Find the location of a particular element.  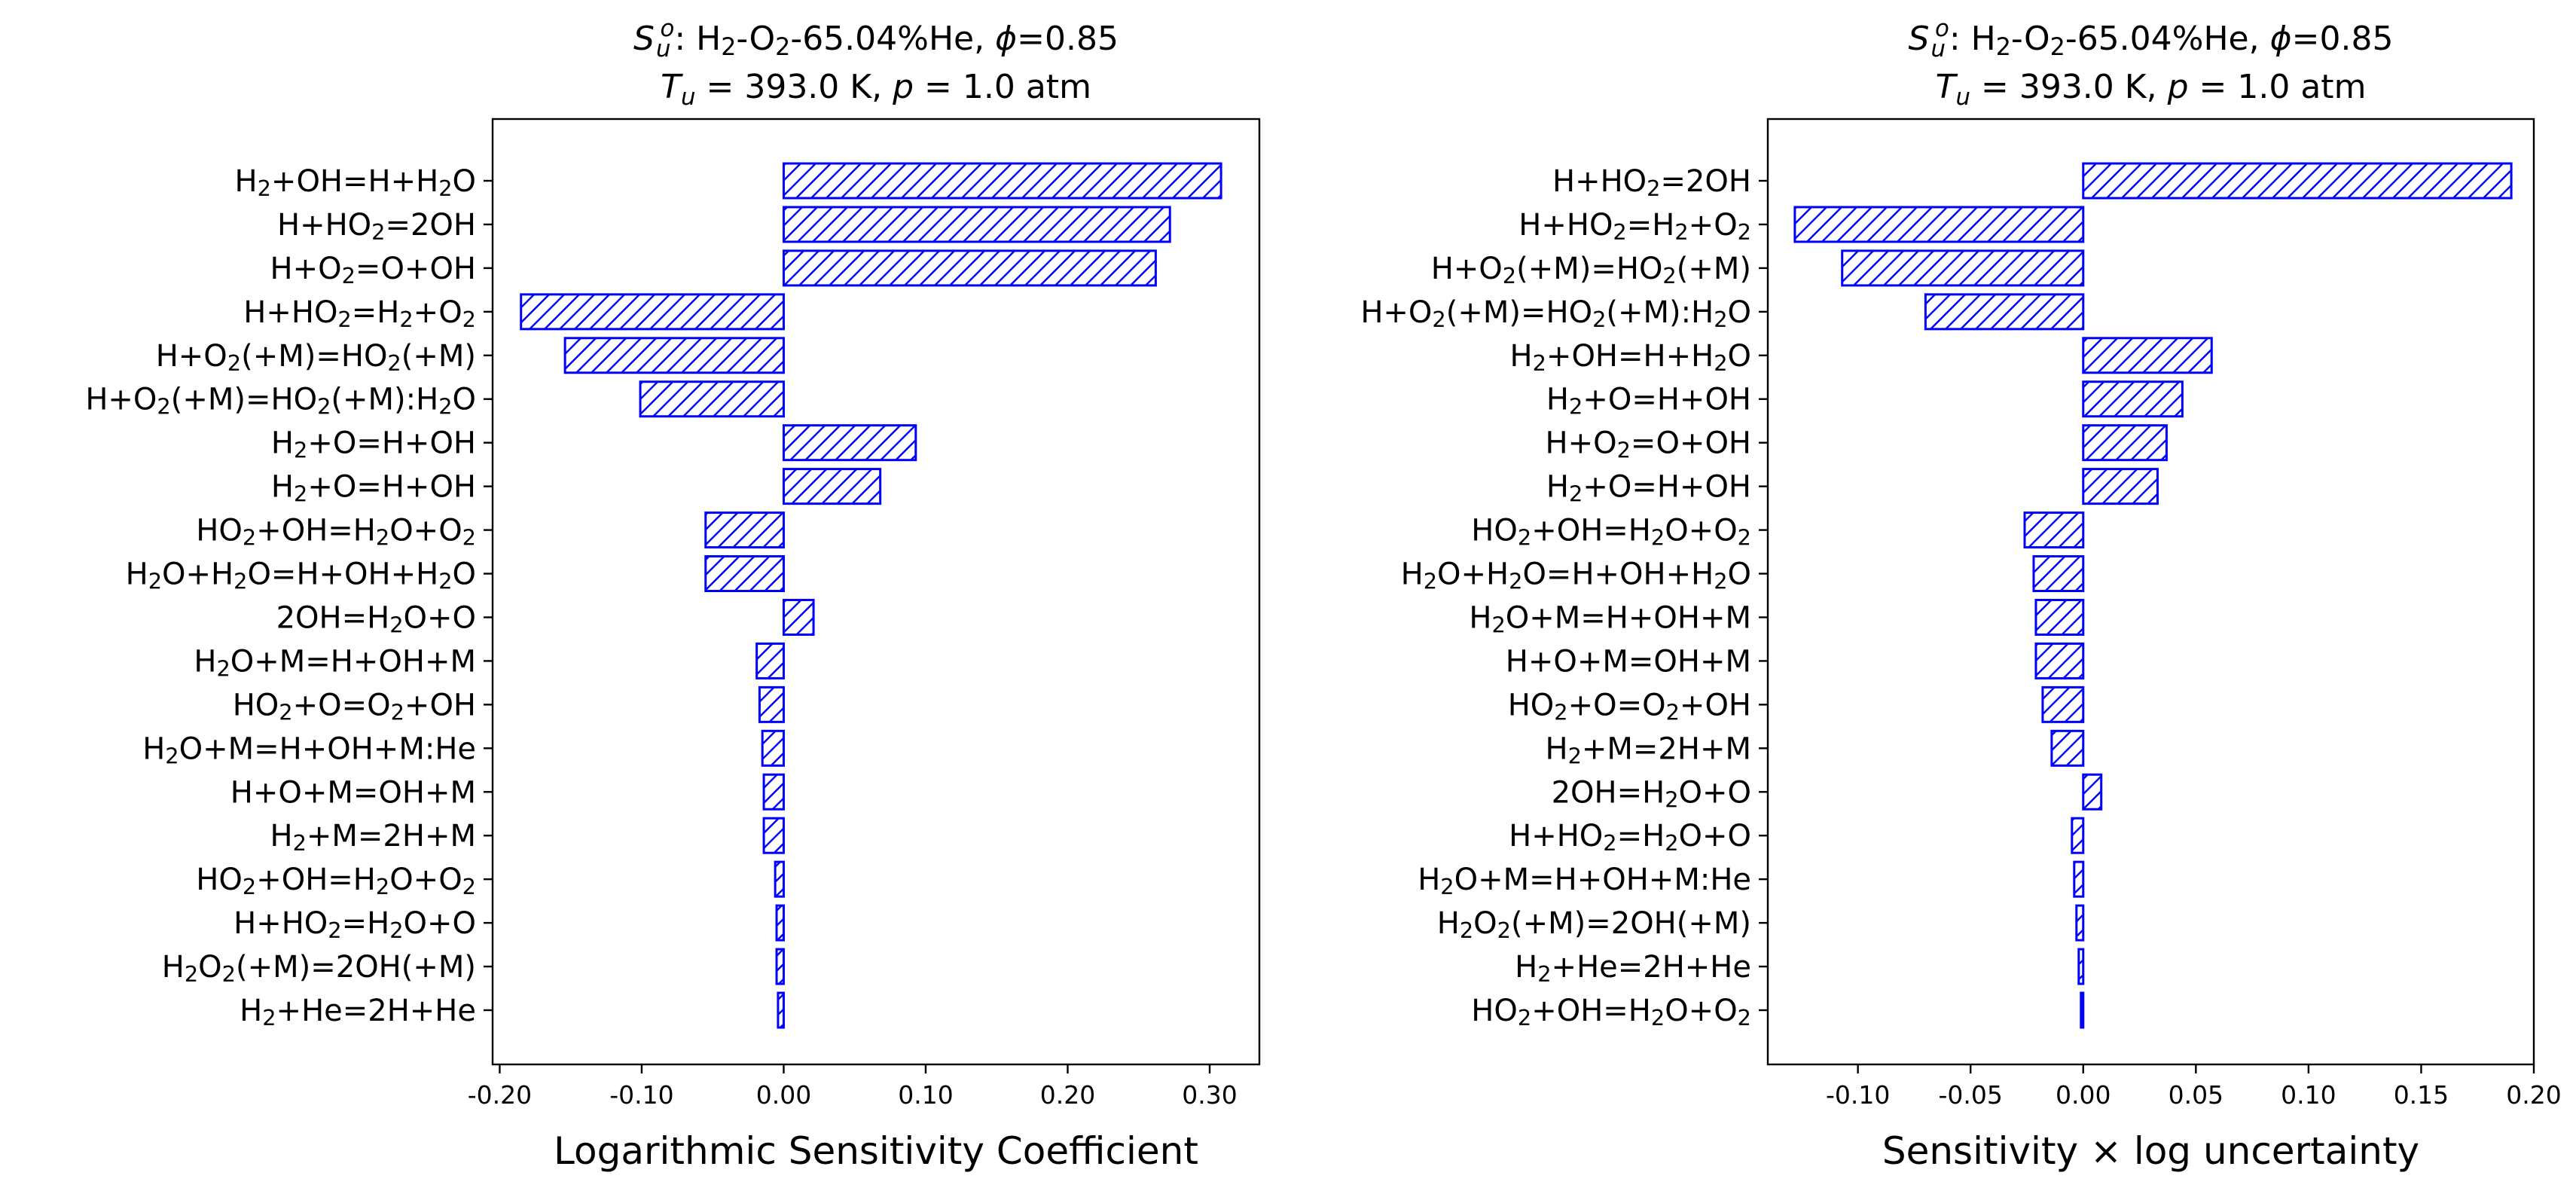

x-axis-label: Logarithmic Sensitivity Coefficient is located at coordinates (876, 1151).